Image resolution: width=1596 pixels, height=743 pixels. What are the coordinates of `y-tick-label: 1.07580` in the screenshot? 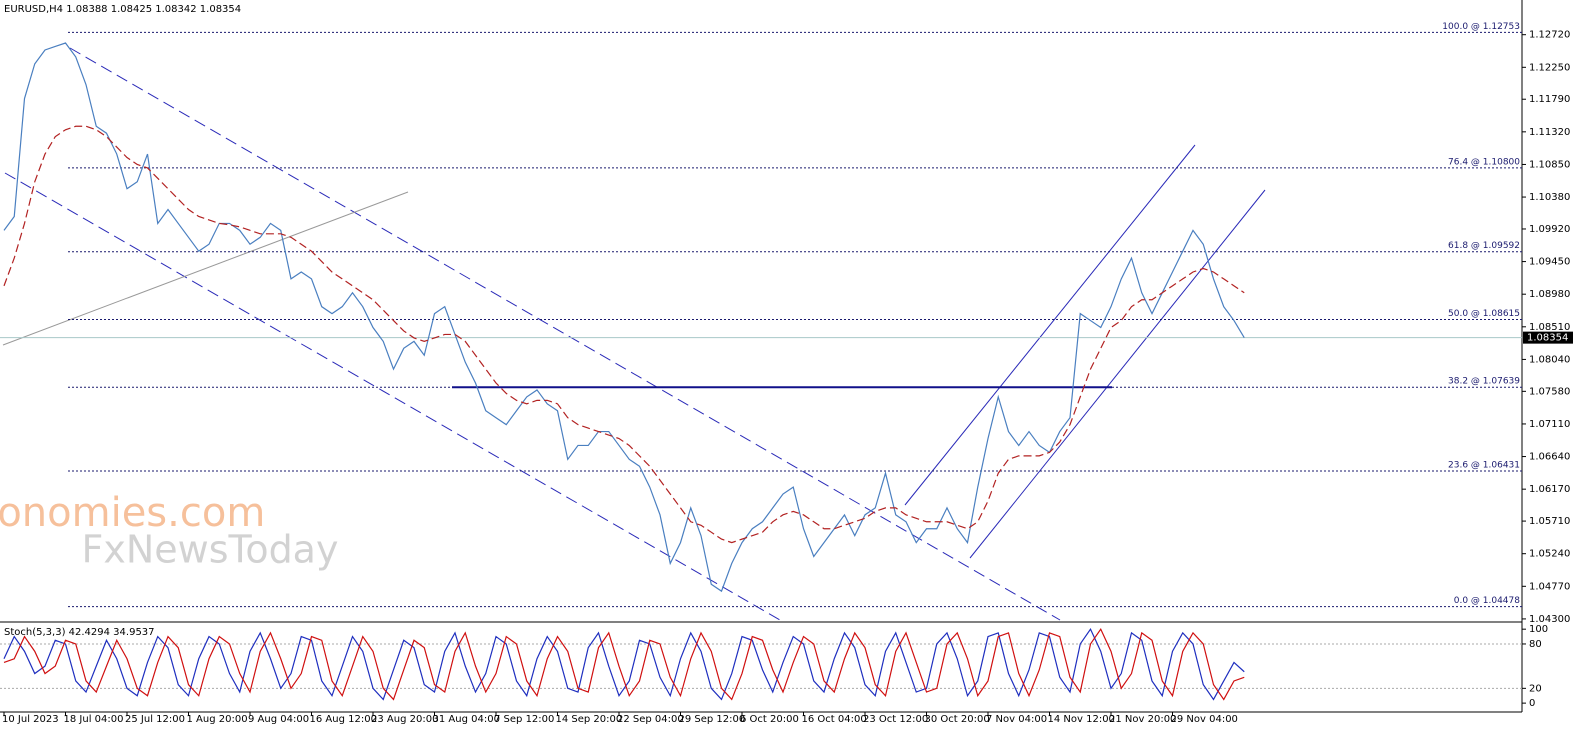 It's located at (1549, 391).